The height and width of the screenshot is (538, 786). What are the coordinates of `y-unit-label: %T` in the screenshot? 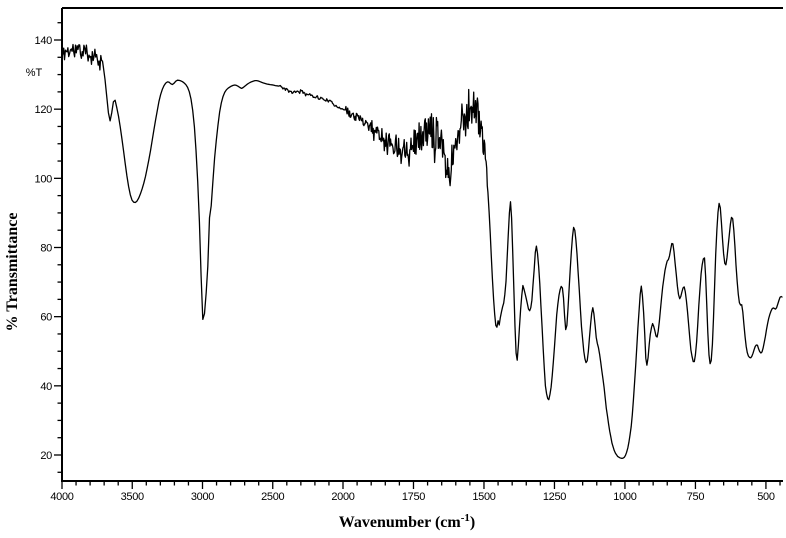 It's located at (34, 73).